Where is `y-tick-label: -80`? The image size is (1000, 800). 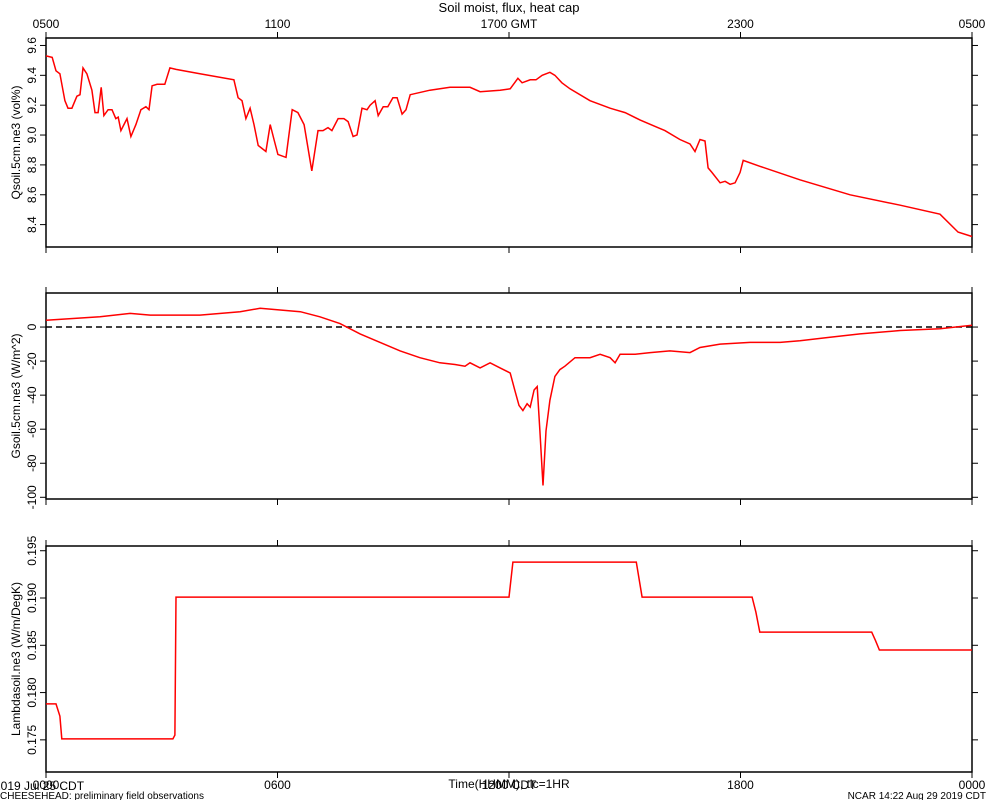
y-tick-label: -80 is located at coordinates (32, 463).